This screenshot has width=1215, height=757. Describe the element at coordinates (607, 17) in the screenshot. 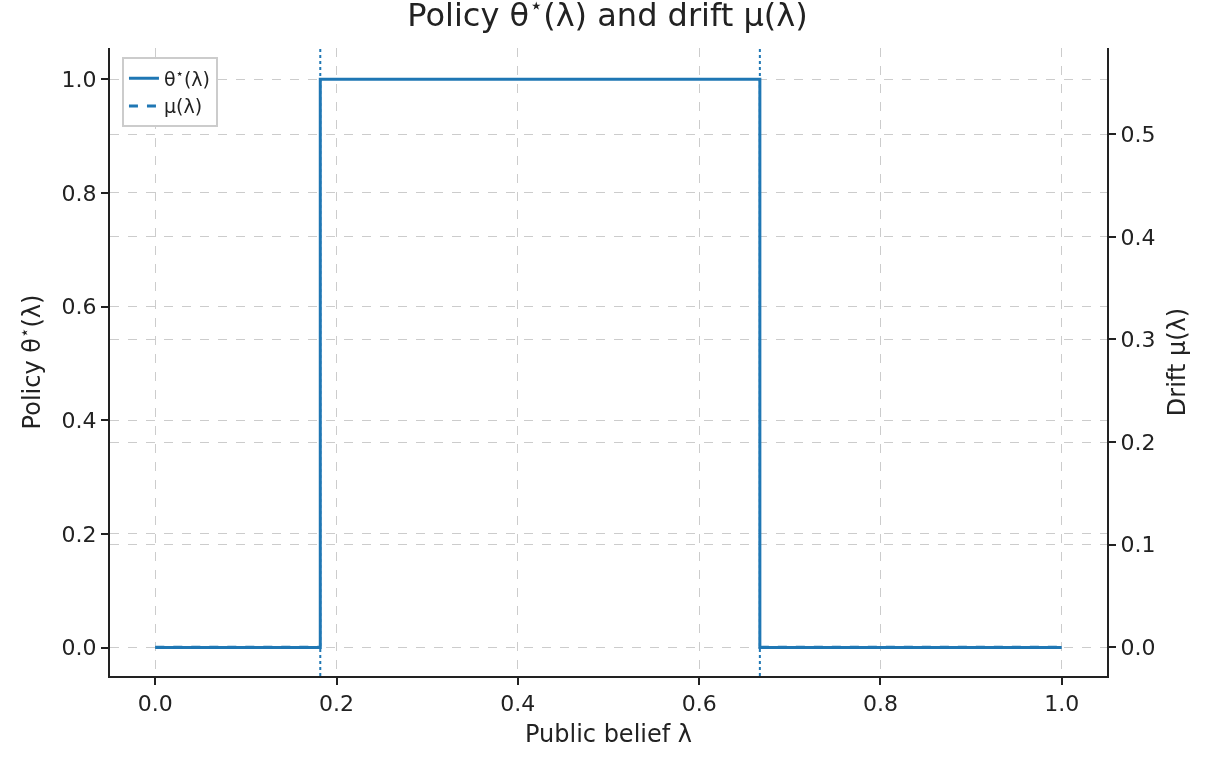

I see `chart-title: Policy θ$^{⋆}$(λ) and drift μ(λ)` at that location.